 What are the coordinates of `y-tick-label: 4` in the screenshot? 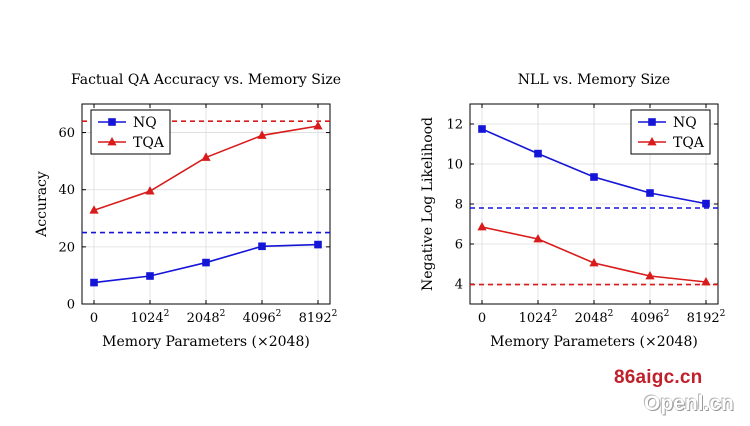 It's located at (459, 285).